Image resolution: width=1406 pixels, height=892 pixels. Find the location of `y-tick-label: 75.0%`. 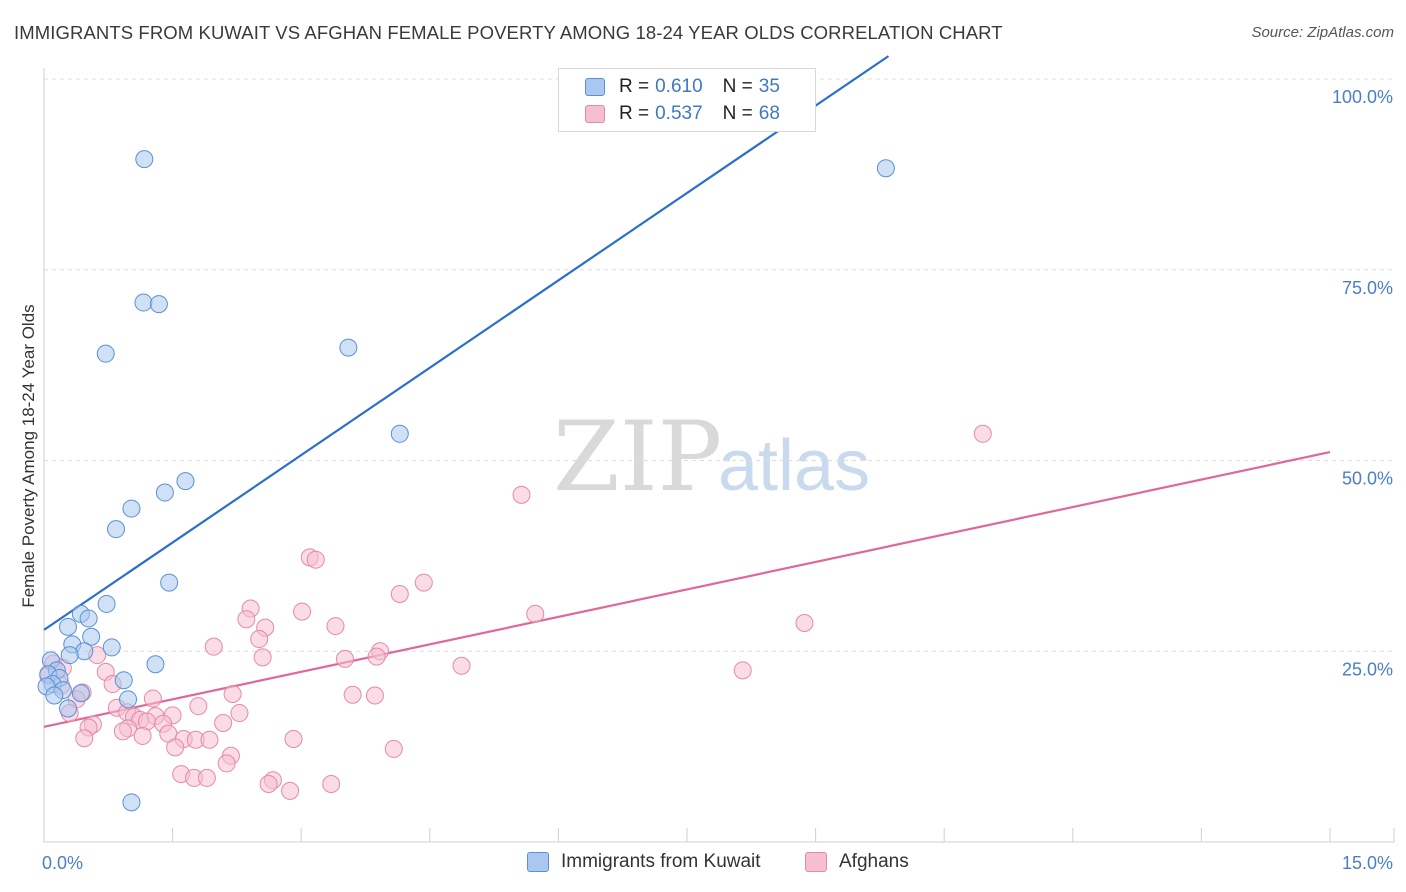

y-tick-label: 75.0% is located at coordinates (1367, 288).